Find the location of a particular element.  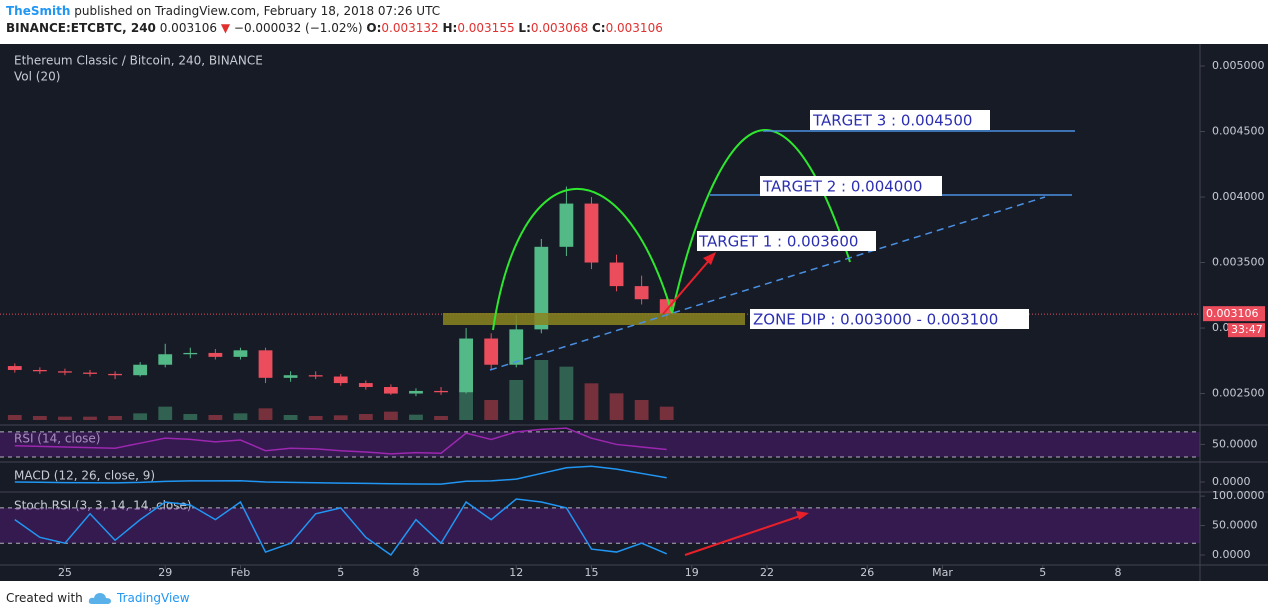

c-label: C: is located at coordinates (598, 28).